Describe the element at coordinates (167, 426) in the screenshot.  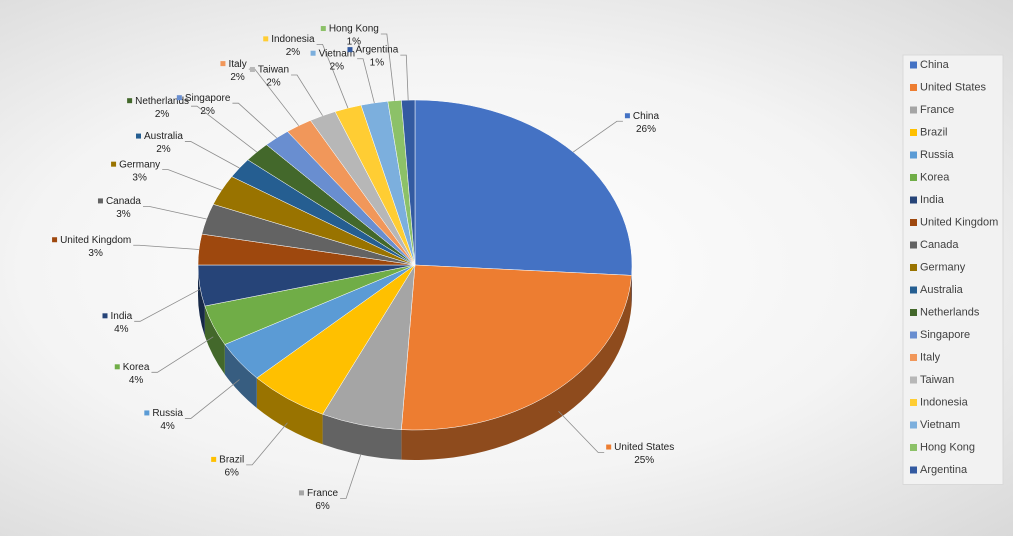
I see `data-label-value: 4%` at that location.